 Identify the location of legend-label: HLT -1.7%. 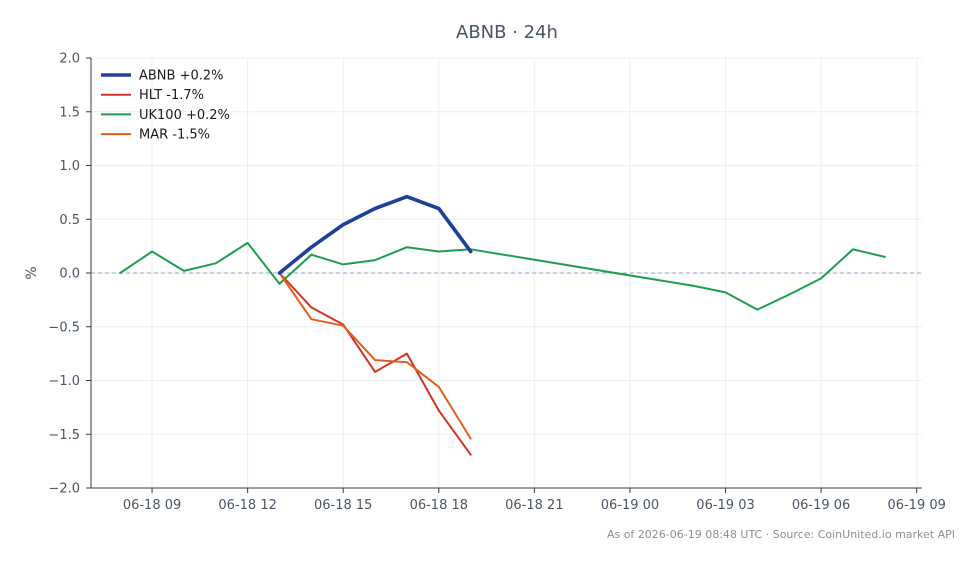
(171, 95).